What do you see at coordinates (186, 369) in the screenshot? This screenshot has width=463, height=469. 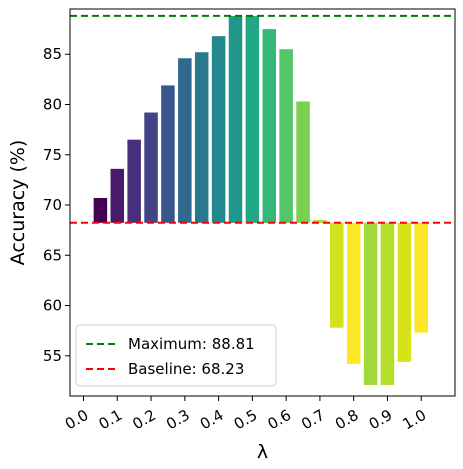 I see `legend-label-1: Baseline: 68.23` at bounding box center [186, 369].